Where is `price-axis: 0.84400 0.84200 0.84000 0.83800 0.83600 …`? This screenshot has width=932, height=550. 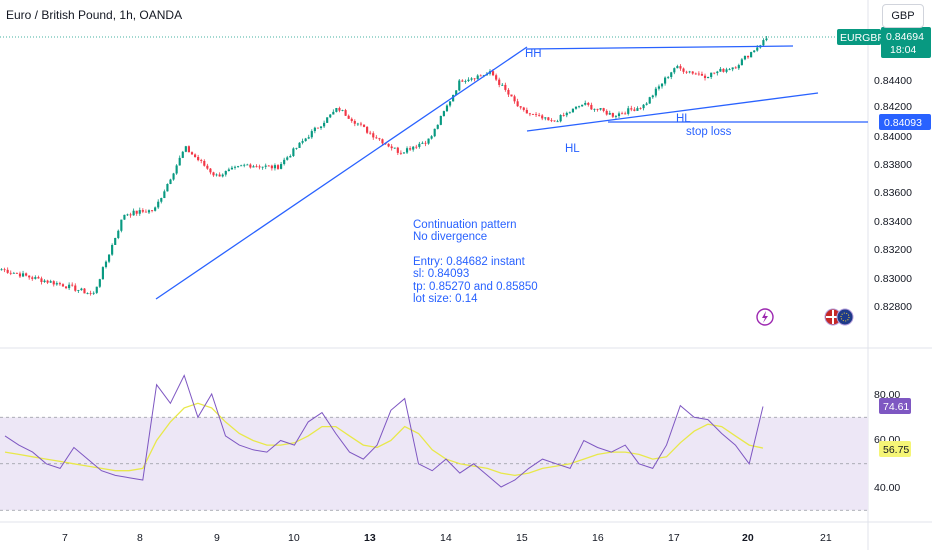 price-axis: 0.84400 0.84200 0.84000 0.83800 0.83600 … is located at coordinates (893, 194).